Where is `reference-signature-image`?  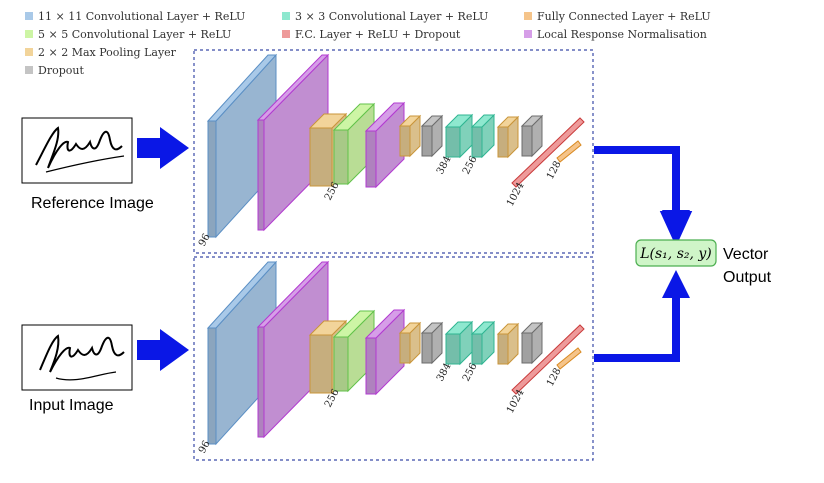 reference-signature-image is located at coordinates (77, 150).